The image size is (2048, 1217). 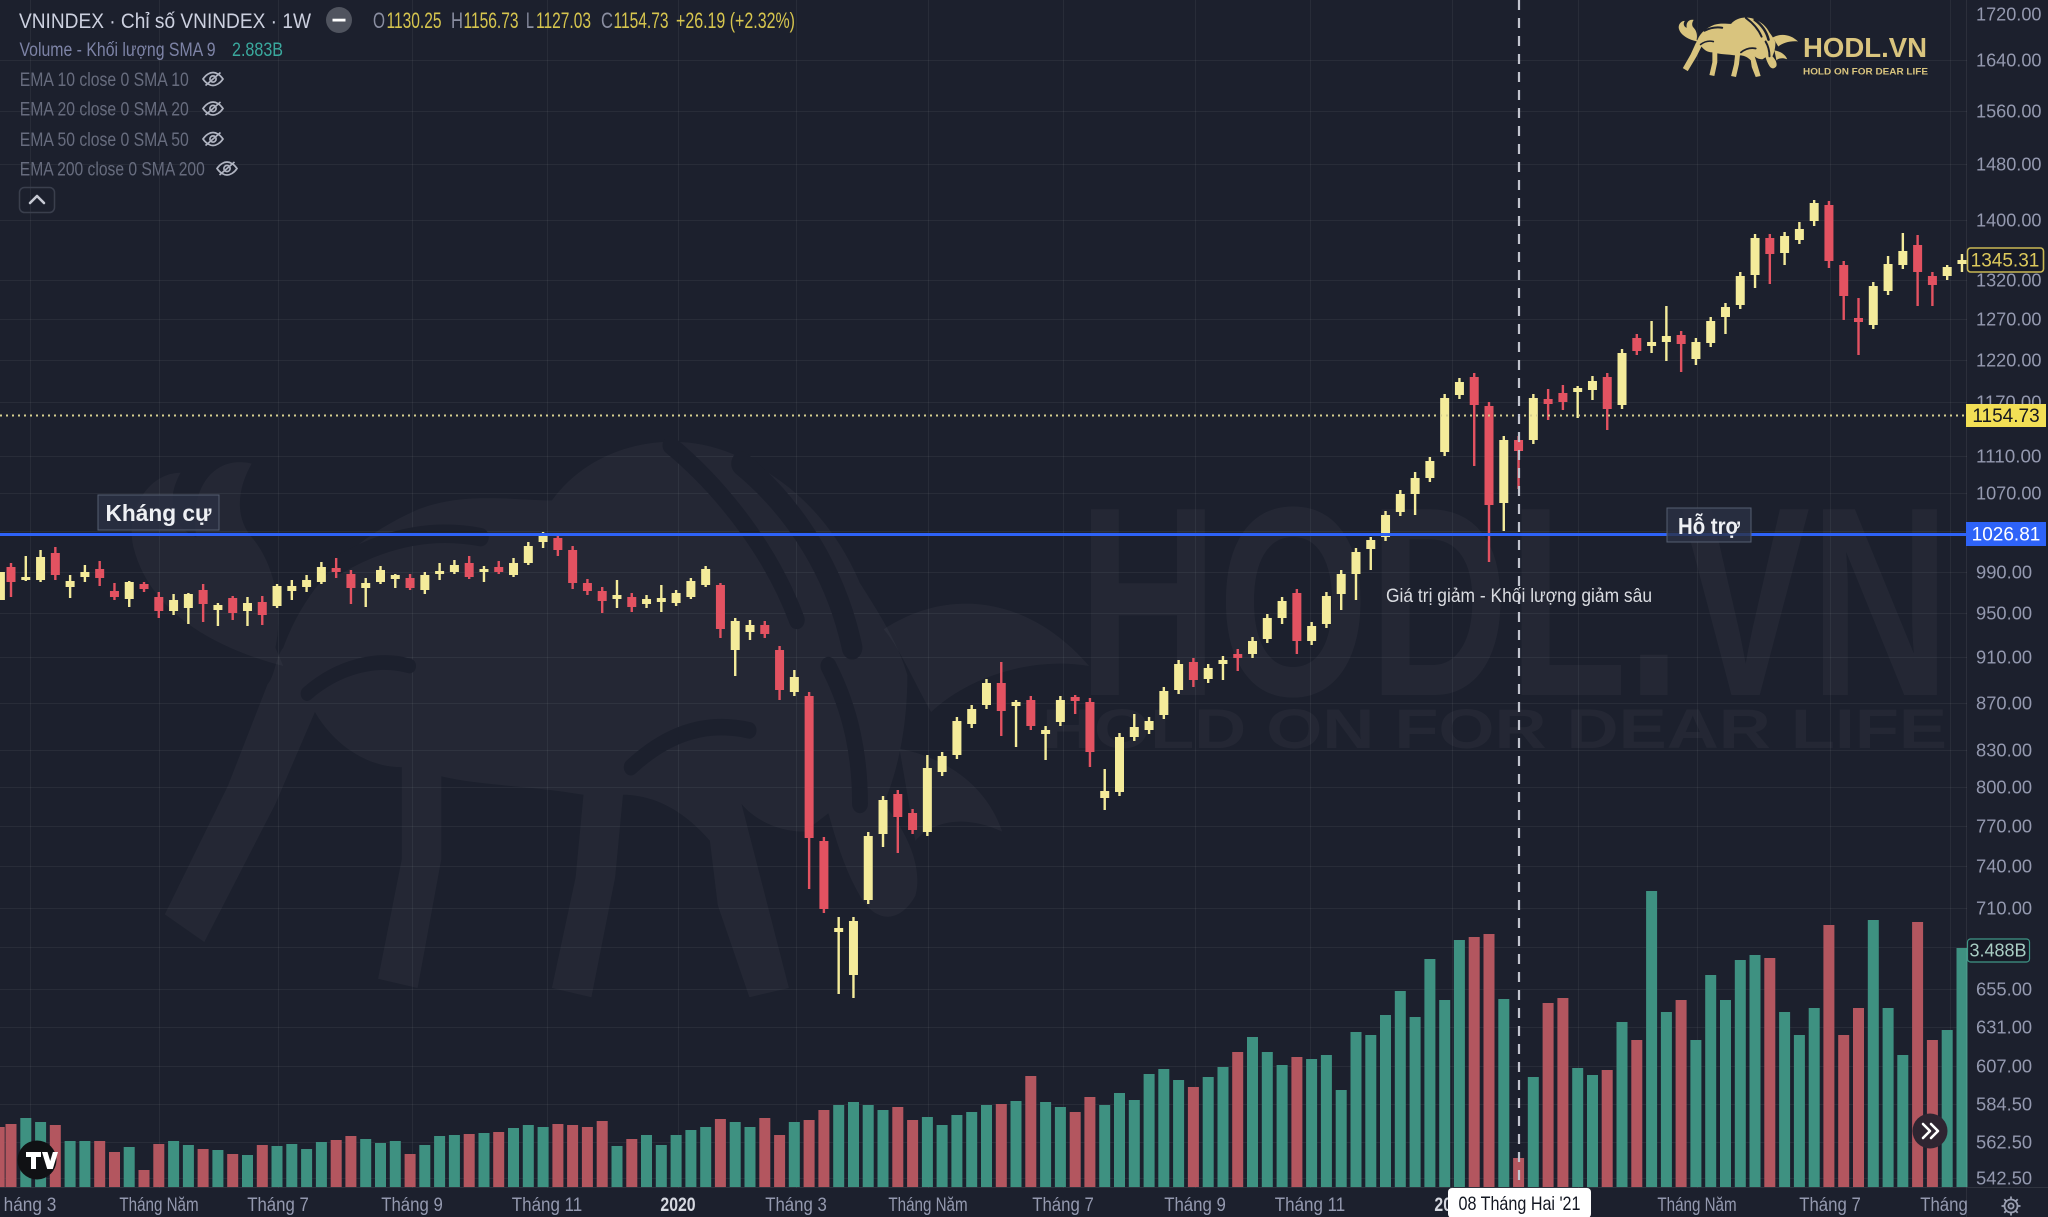 I want to click on svg-text: 3.488B, so click(x=1997, y=951).